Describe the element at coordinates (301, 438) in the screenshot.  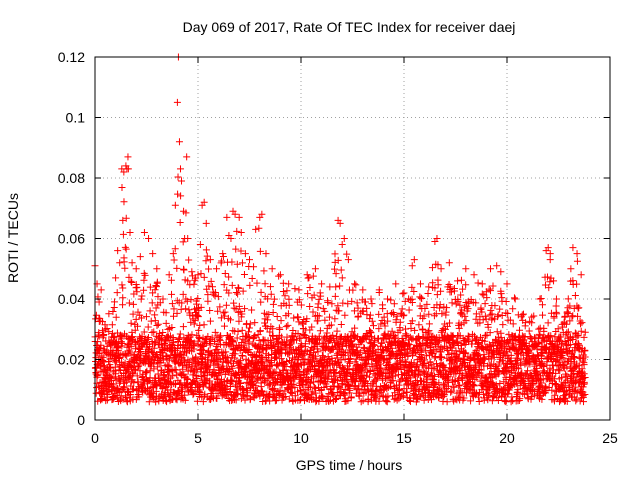
I see `x-tick-label: 10` at that location.